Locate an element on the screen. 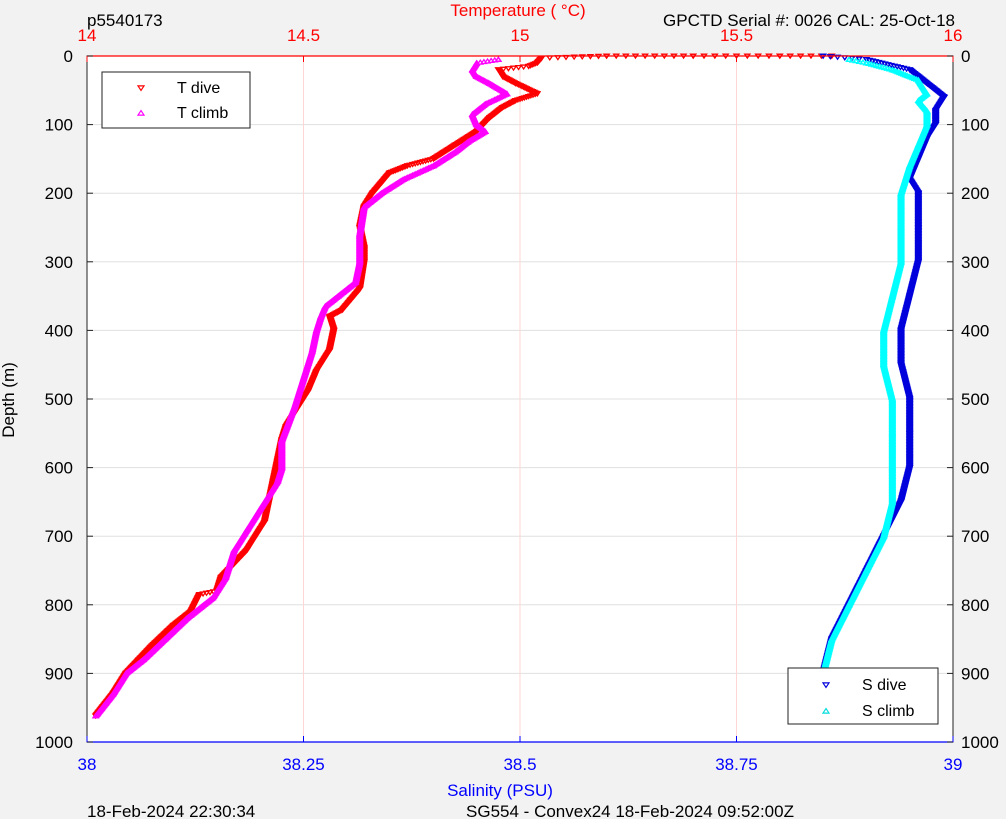 The width and height of the screenshot is (1006, 819). salinity-tick-label: 38 is located at coordinates (87, 764).